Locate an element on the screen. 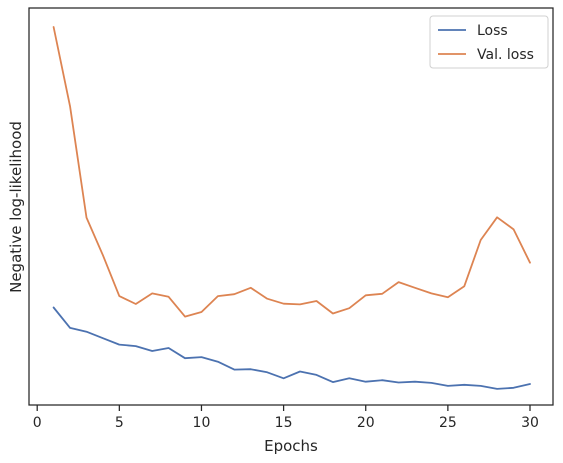 This screenshot has height=463, width=563. x-tick-label: 10 is located at coordinates (202, 423).